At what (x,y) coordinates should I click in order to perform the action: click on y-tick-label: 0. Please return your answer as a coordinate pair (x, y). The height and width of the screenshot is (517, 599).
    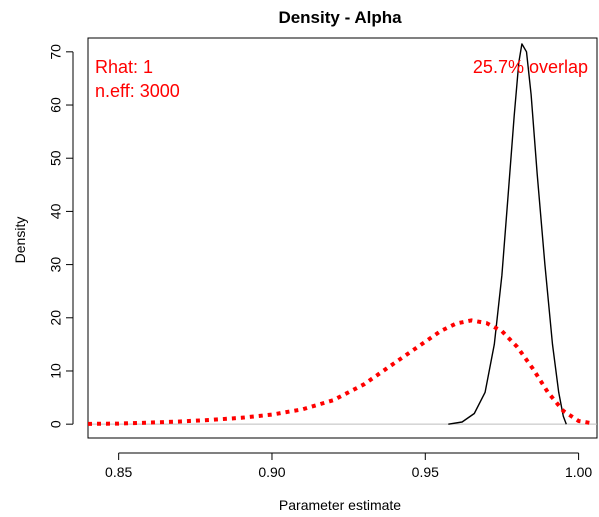
    Looking at the image, I should click on (56, 424).